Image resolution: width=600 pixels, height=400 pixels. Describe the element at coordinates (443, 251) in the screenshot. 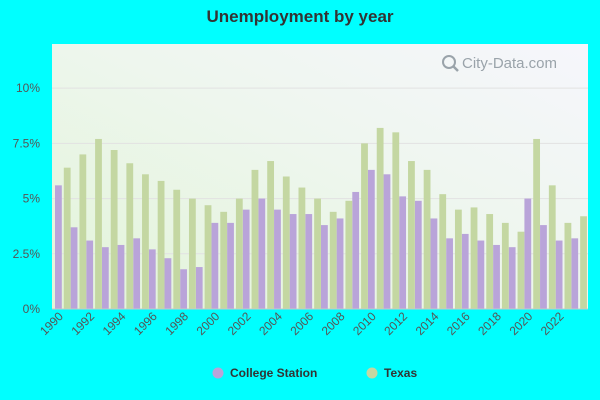

I see `bar-texas-2014` at that location.